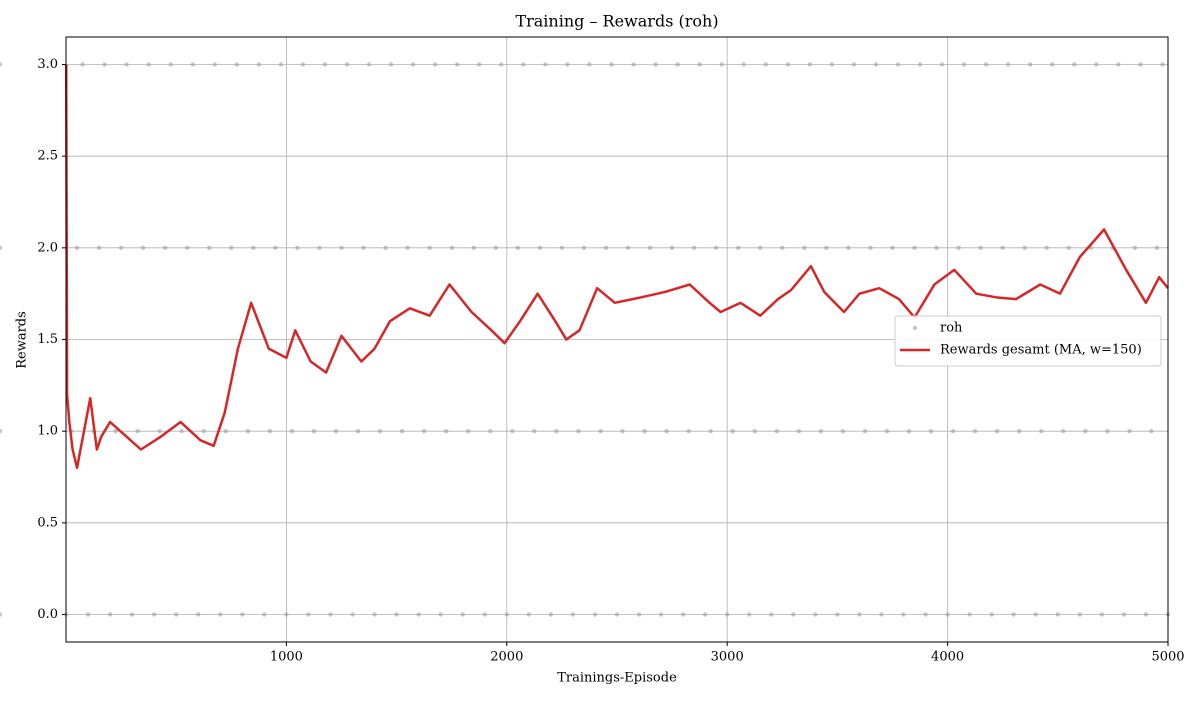 This screenshot has height=704, width=1200. What do you see at coordinates (47, 522) in the screenshot?
I see `y-tick-label: 0.5` at bounding box center [47, 522].